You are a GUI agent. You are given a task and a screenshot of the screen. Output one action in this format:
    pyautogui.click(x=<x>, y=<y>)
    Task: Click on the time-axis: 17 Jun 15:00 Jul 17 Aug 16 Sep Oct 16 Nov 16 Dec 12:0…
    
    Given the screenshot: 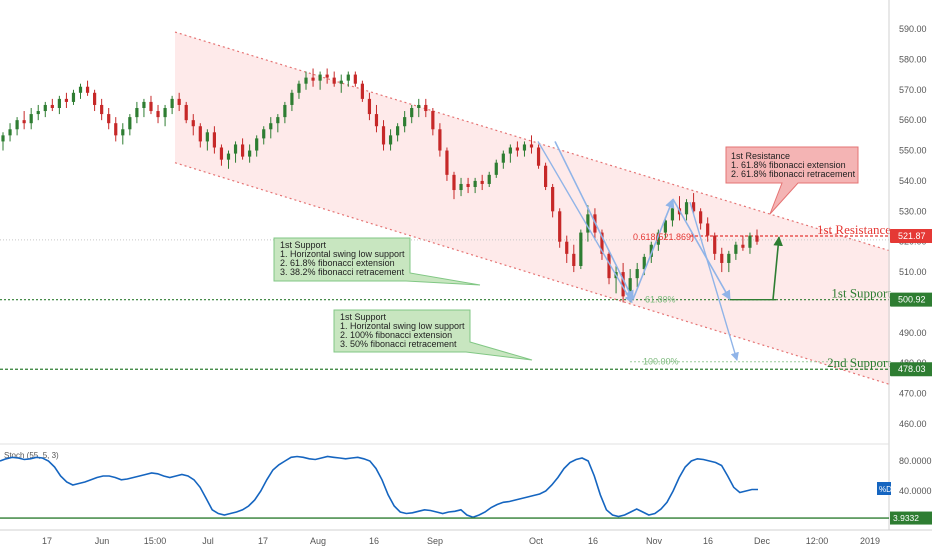 What is the action you would take?
    pyautogui.click(x=461, y=541)
    